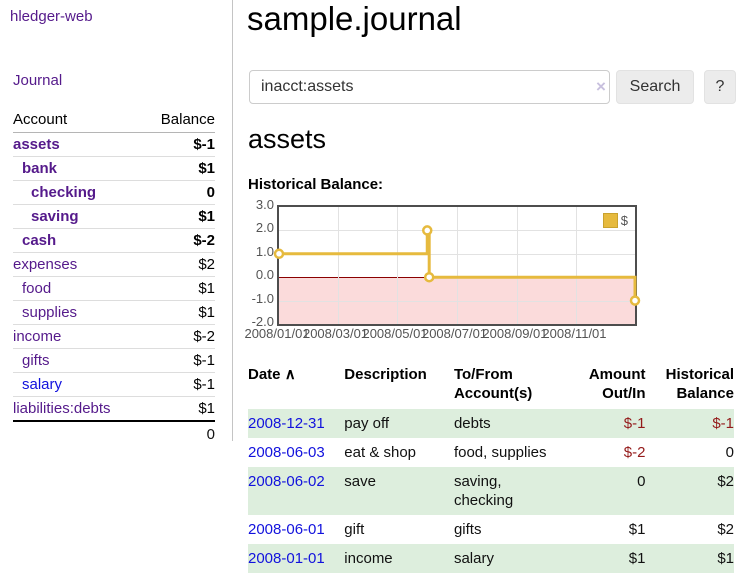 The image size is (742, 582). I want to click on y-axis-label: 0.0, so click(264, 275).